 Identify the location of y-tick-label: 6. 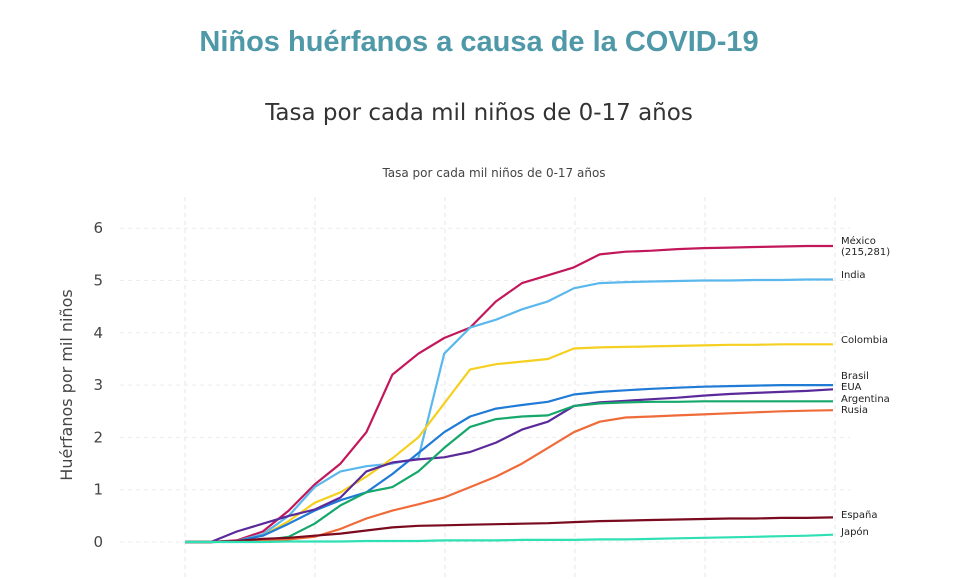
(98, 228).